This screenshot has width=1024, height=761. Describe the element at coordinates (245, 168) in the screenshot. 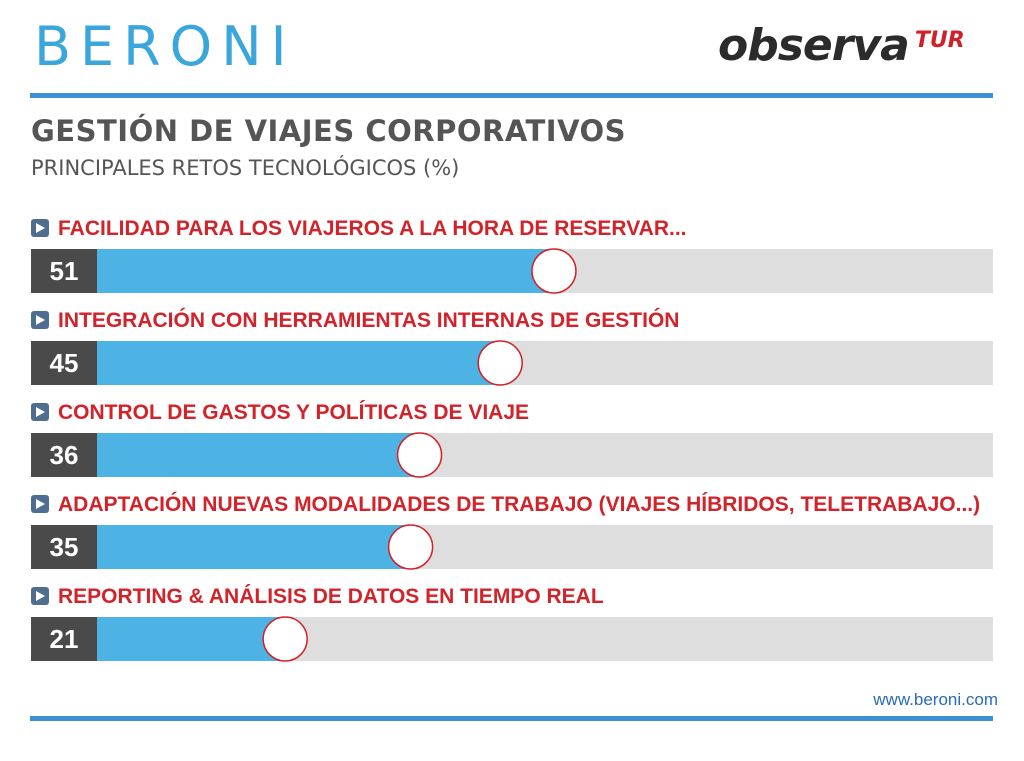

I see `chart-subtitle: PRINCIPALES RETOS TECNOLÓGICOS (%)` at that location.